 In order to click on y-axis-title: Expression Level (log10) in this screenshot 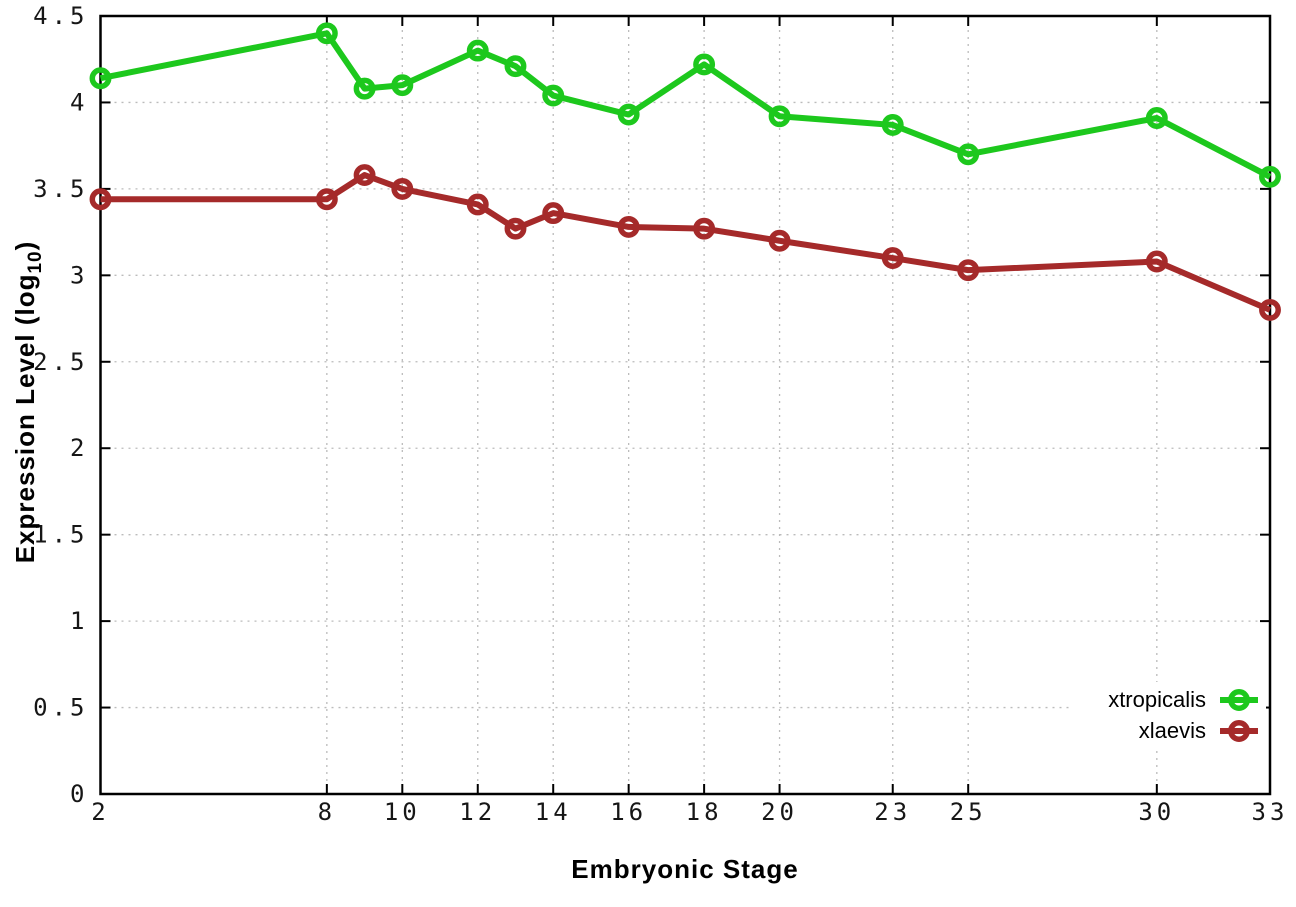, I will do `click(28, 402)`.